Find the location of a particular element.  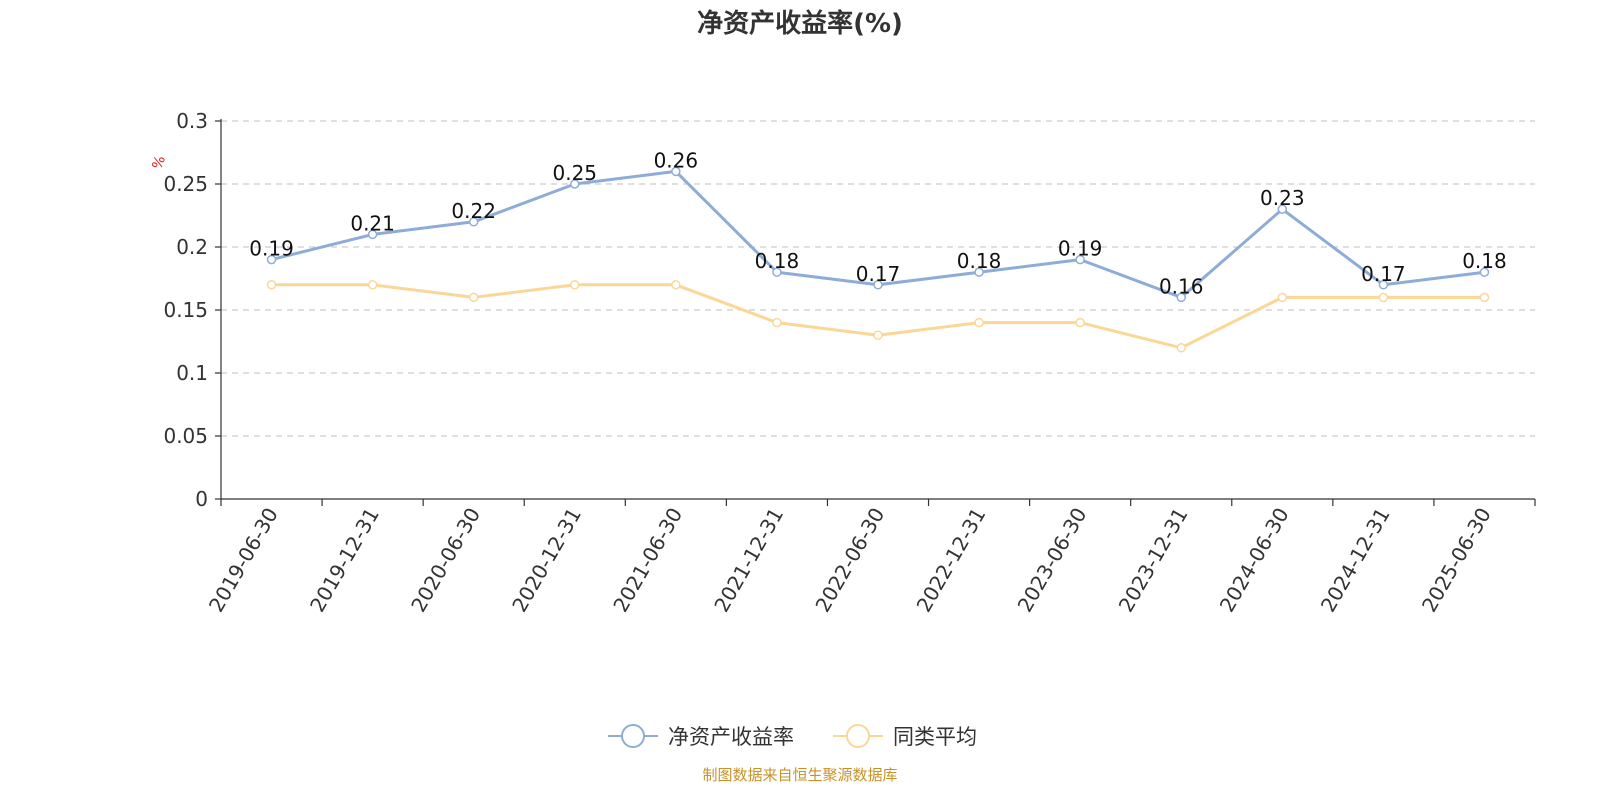

y-tick-label: 0.3 is located at coordinates (192, 121).